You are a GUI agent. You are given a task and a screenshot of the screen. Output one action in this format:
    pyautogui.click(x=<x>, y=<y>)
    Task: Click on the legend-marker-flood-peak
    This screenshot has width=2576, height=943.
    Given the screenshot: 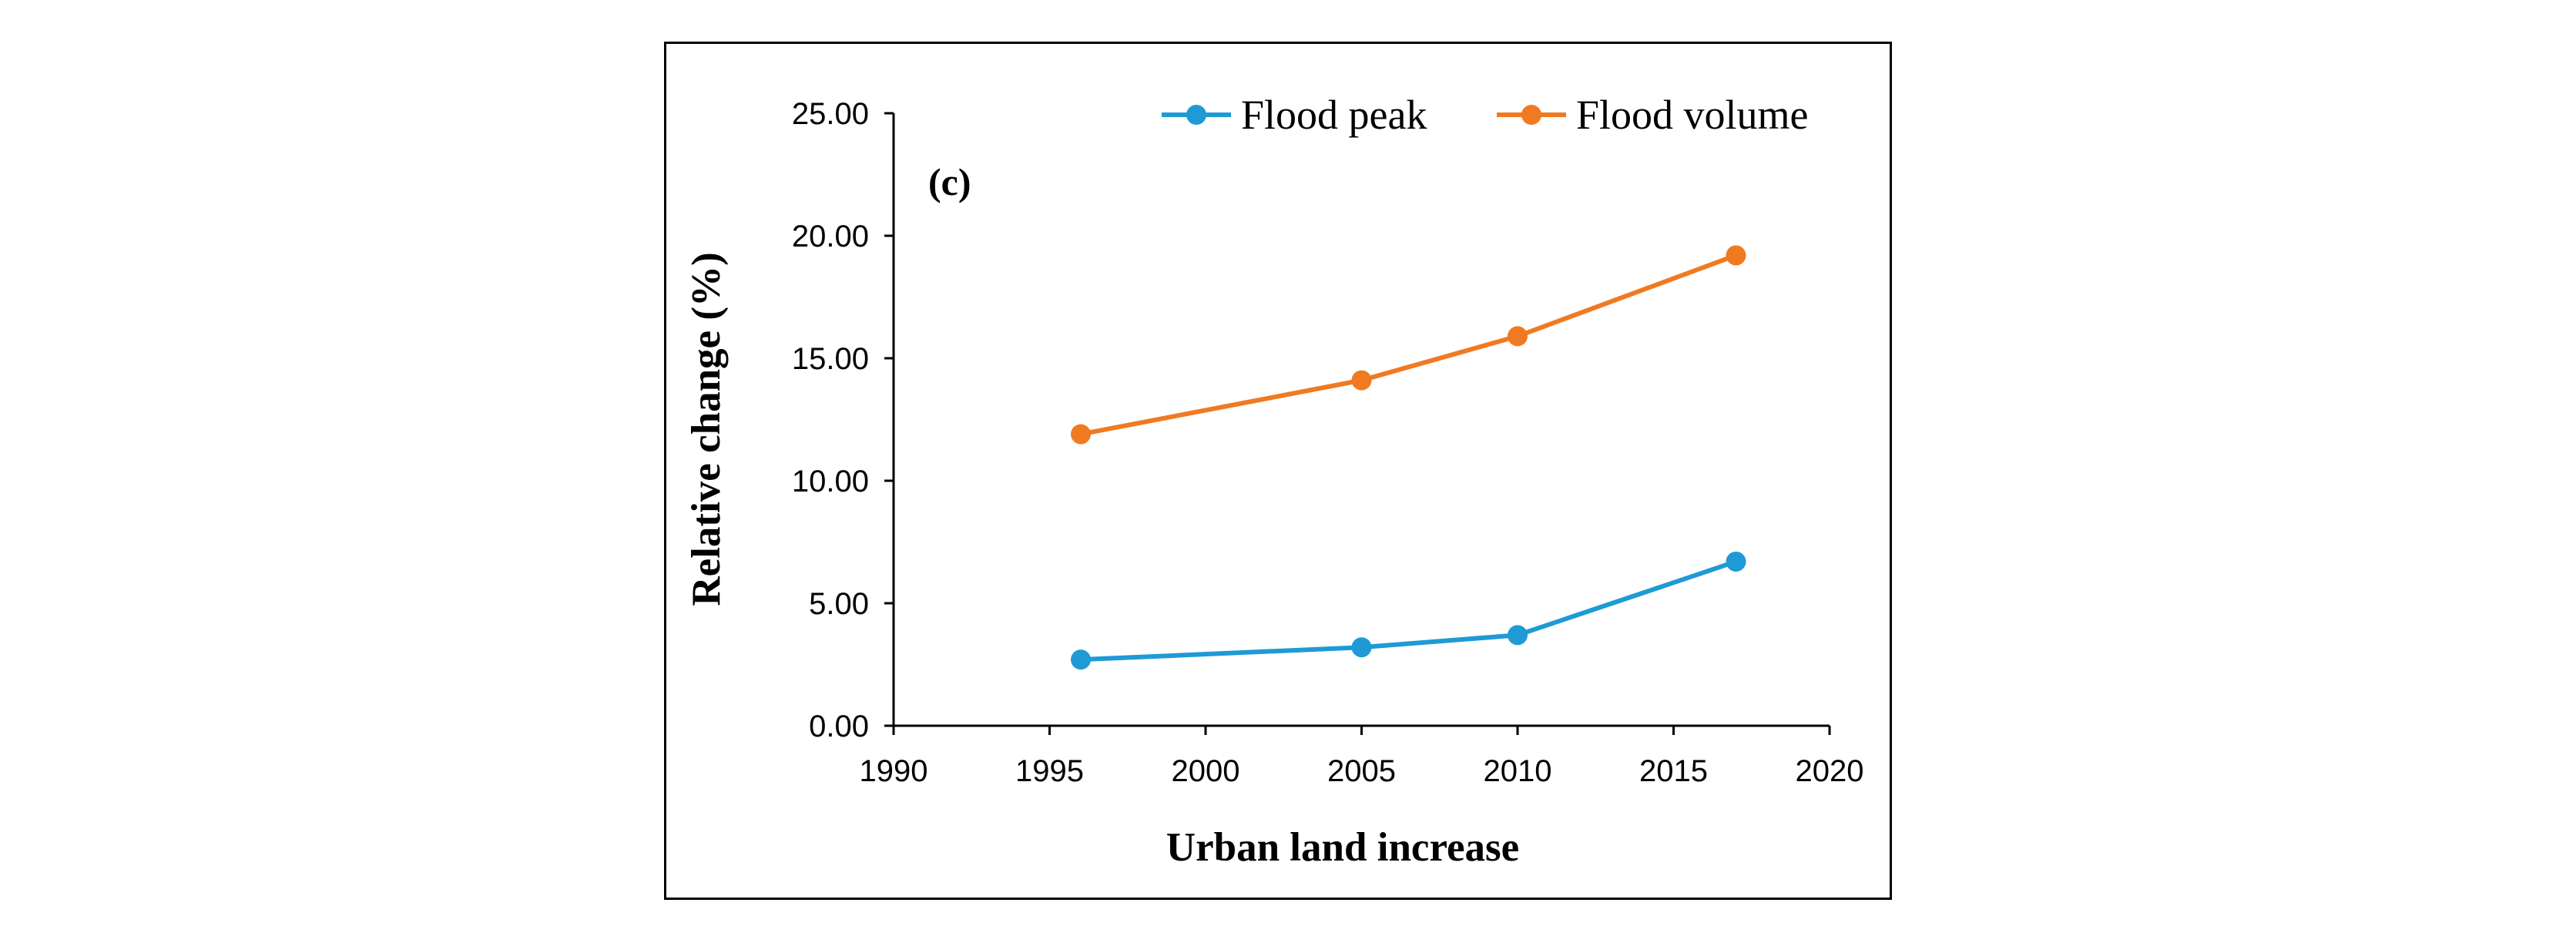 What is the action you would take?
    pyautogui.click(x=1196, y=115)
    